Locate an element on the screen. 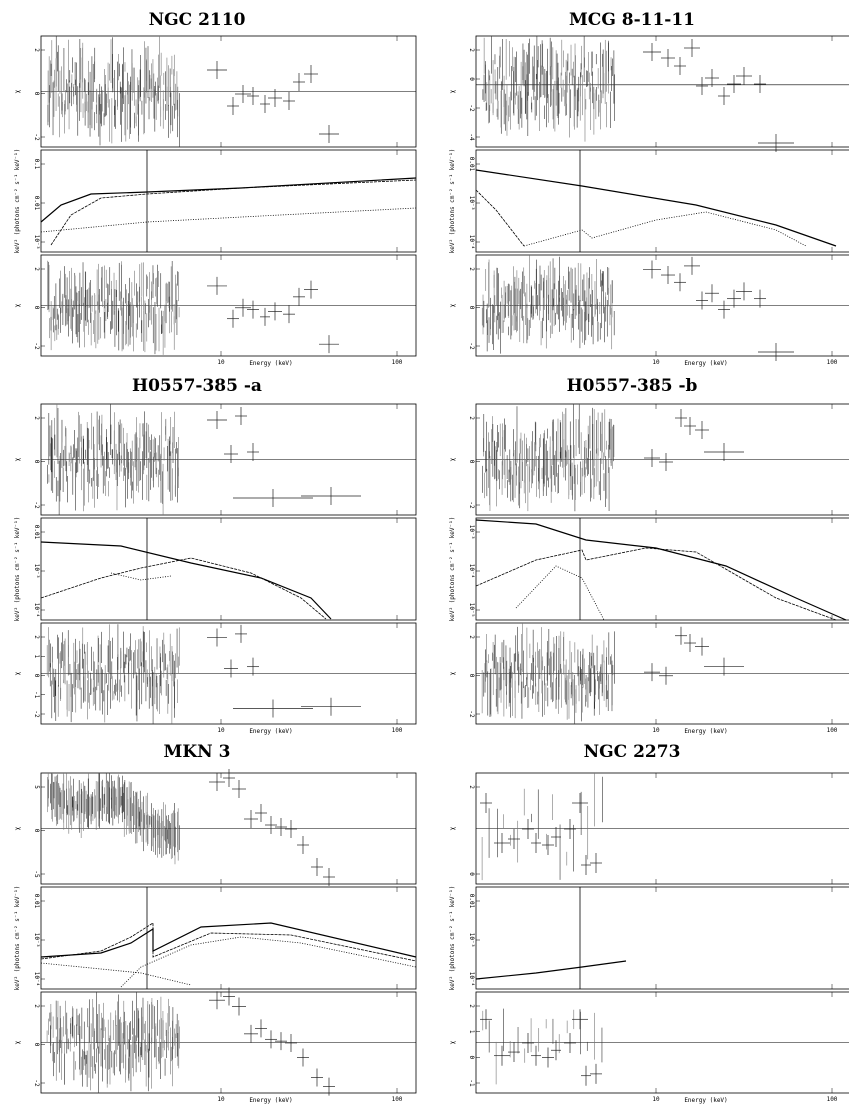 This screenshot has height=1105, width=849. mid-ytick-label: 0.1 is located at coordinates (36, 164).